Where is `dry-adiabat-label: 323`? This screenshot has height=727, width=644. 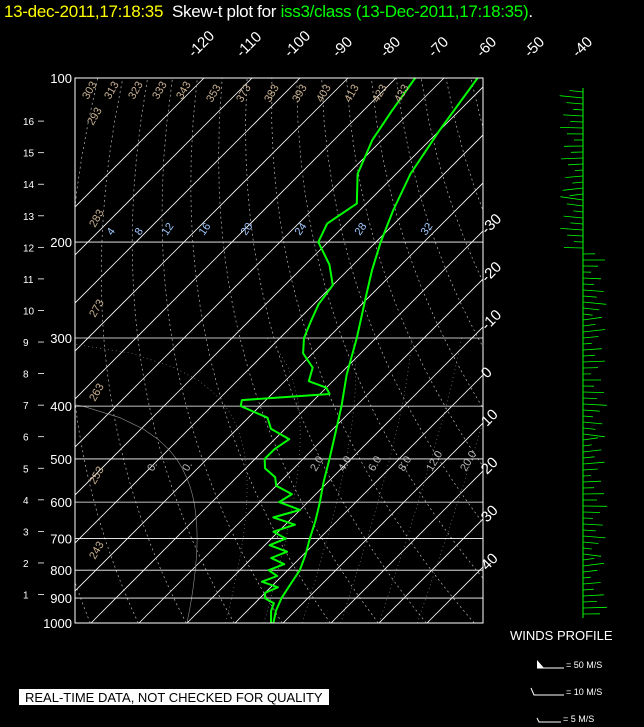 dry-adiabat-label: 323 is located at coordinates (136, 91).